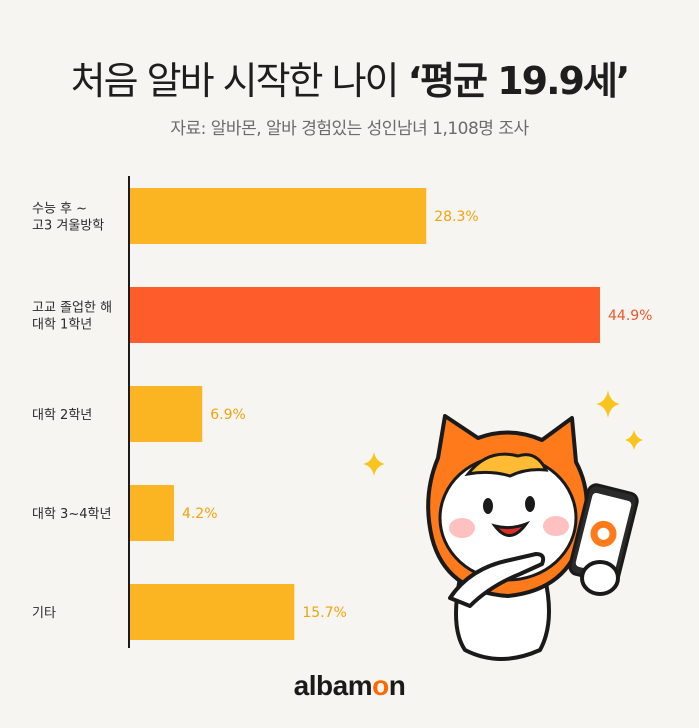  I want to click on mascot-illustration, so click(503, 525).